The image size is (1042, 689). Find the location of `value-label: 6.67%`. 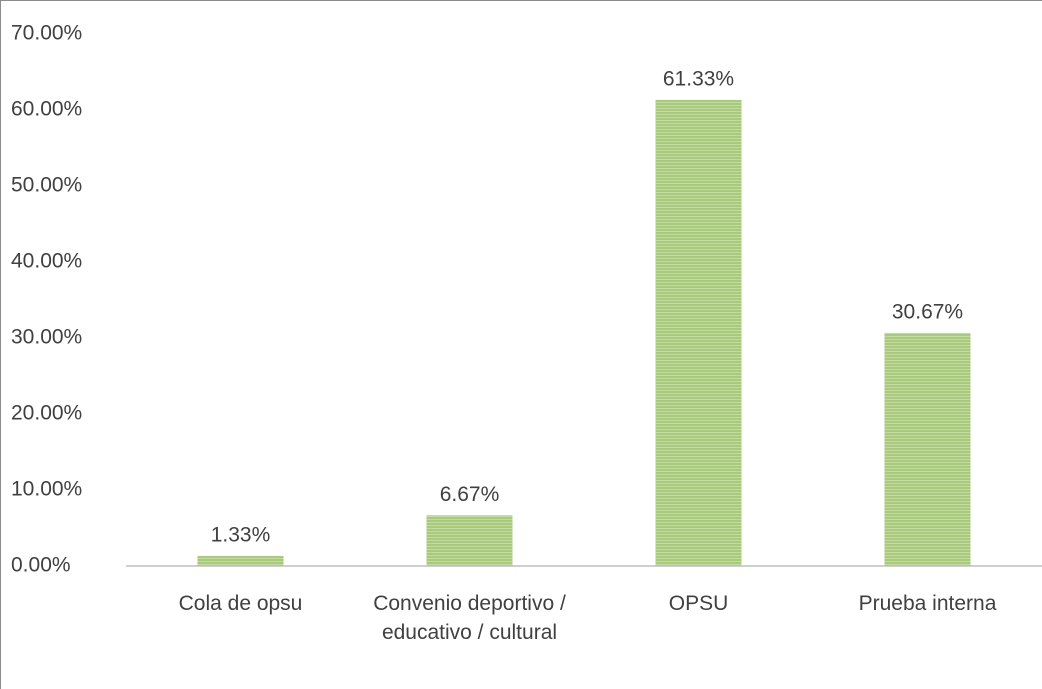

value-label: 6.67% is located at coordinates (470, 494).